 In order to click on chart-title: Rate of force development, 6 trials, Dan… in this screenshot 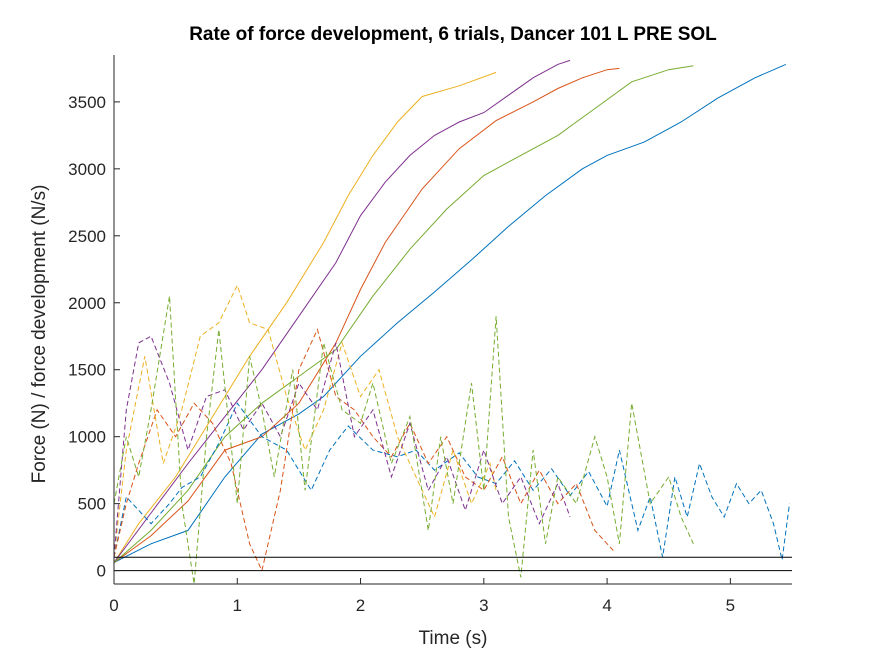, I will do `click(453, 34)`.